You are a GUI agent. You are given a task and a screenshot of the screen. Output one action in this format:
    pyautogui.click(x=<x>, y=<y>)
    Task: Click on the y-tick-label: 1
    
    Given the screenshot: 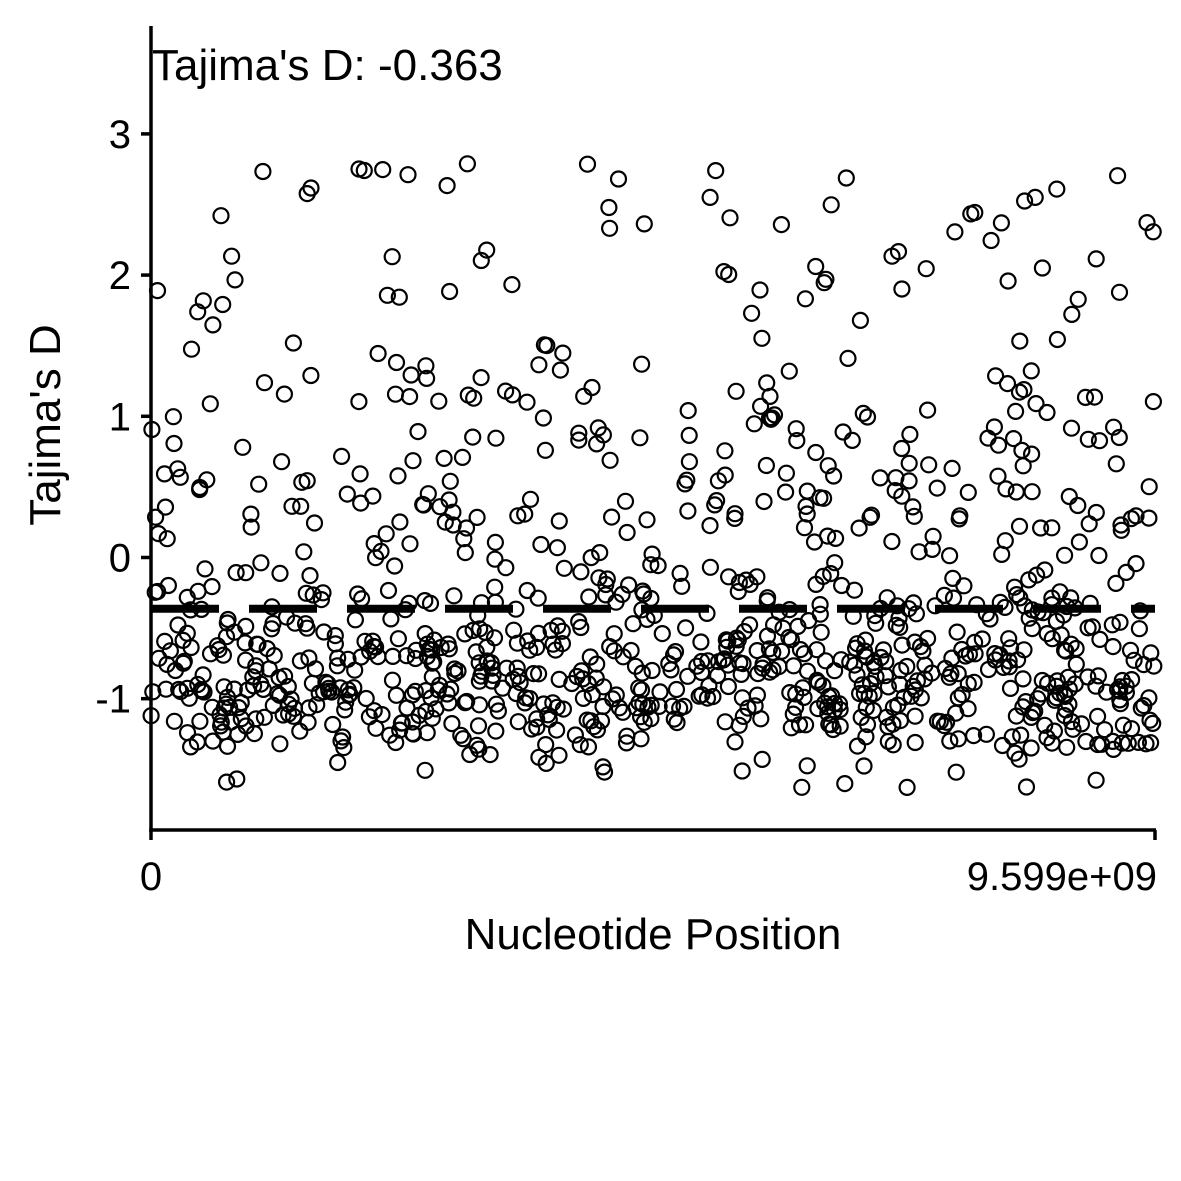 What is the action you would take?
    pyautogui.click(x=120, y=417)
    